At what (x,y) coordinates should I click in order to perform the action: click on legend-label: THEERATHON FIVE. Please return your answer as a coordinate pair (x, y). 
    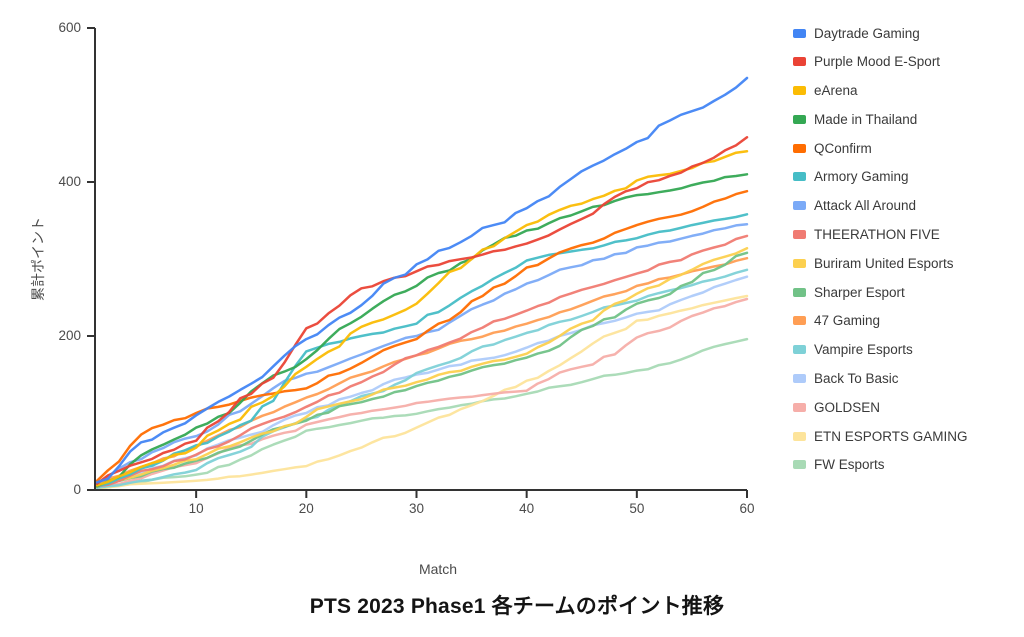
    Looking at the image, I should click on (877, 235).